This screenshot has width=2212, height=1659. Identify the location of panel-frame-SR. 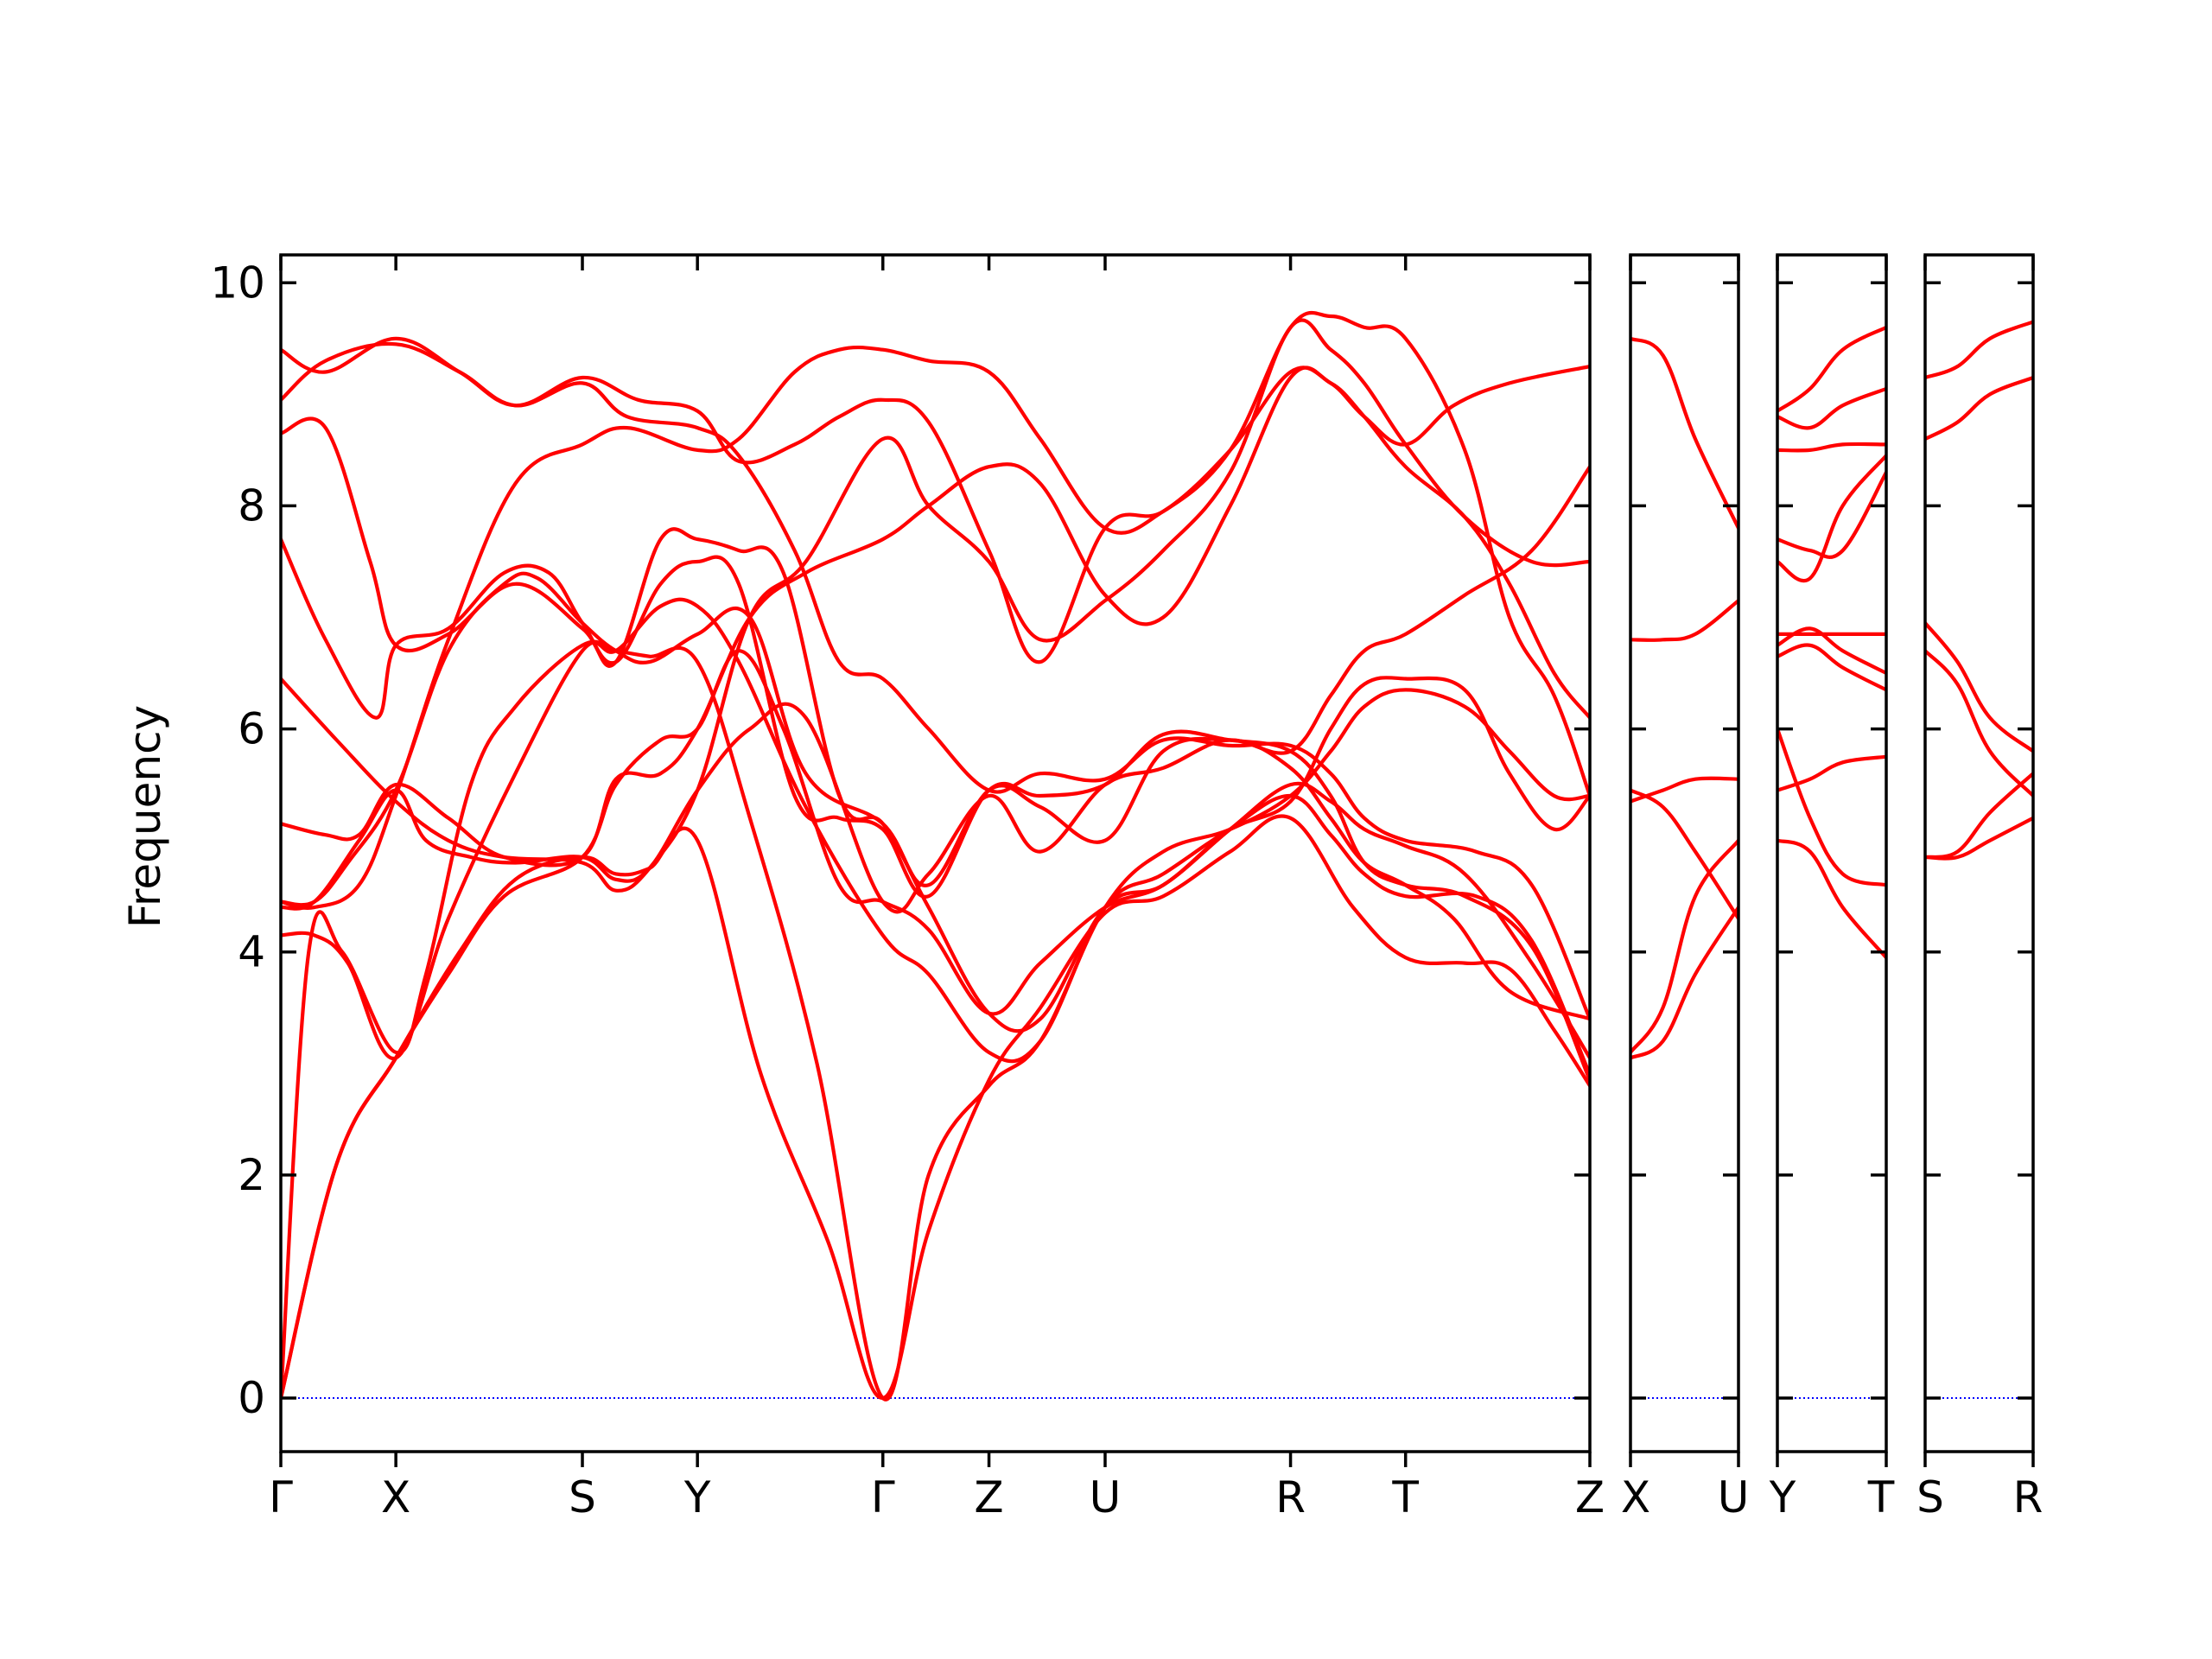
(1979, 853).